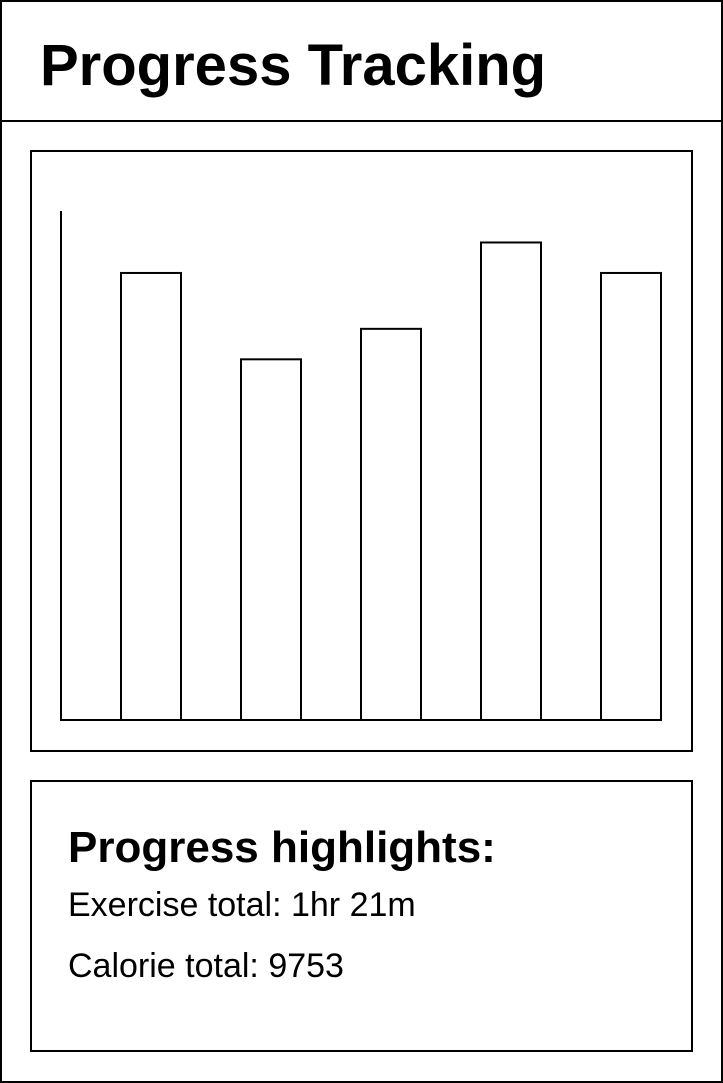 Image resolution: width=723 pixels, height=1083 pixels. What do you see at coordinates (282, 847) in the screenshot?
I see `highlights-title: Progress highlights:` at bounding box center [282, 847].